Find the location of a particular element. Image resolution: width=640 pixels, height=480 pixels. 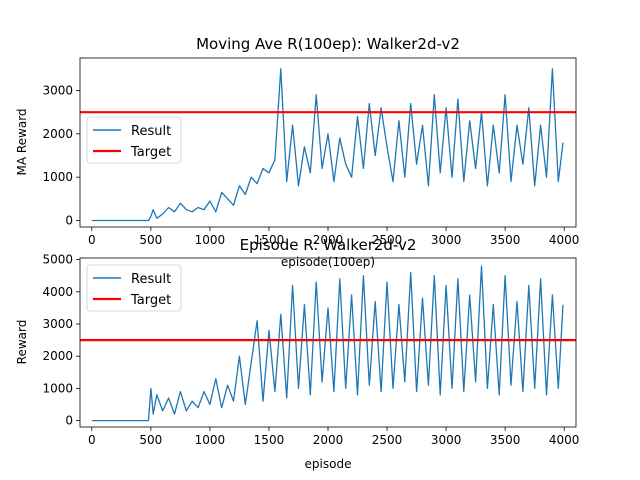

x-axis-label: episode is located at coordinates (328, 464).